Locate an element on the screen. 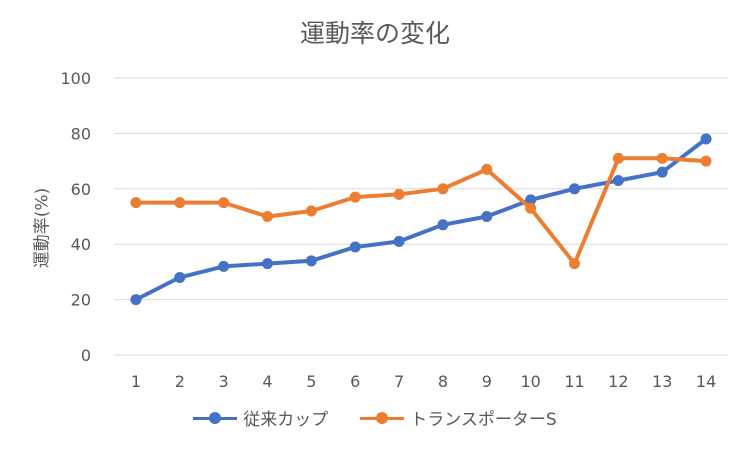 This screenshot has height=449, width=750. x-tick-label-4: 4 is located at coordinates (267, 381).